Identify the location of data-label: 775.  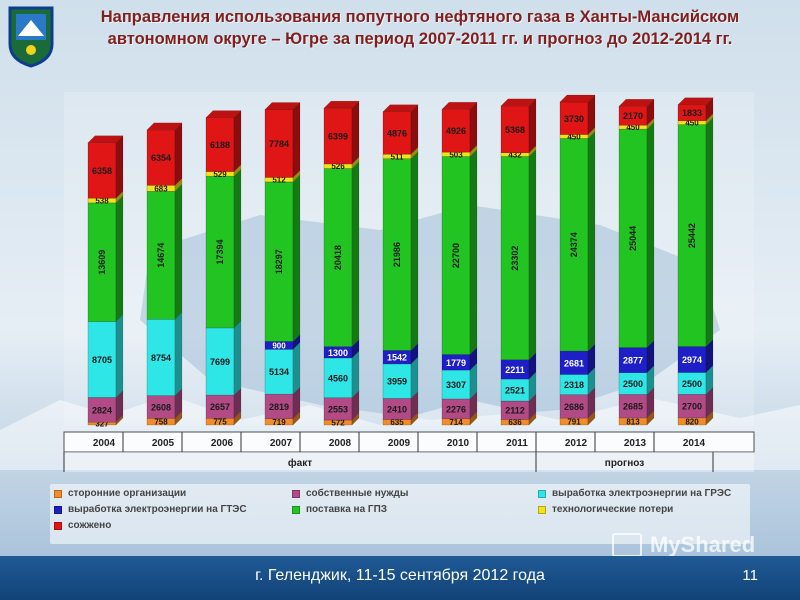
(220, 422).